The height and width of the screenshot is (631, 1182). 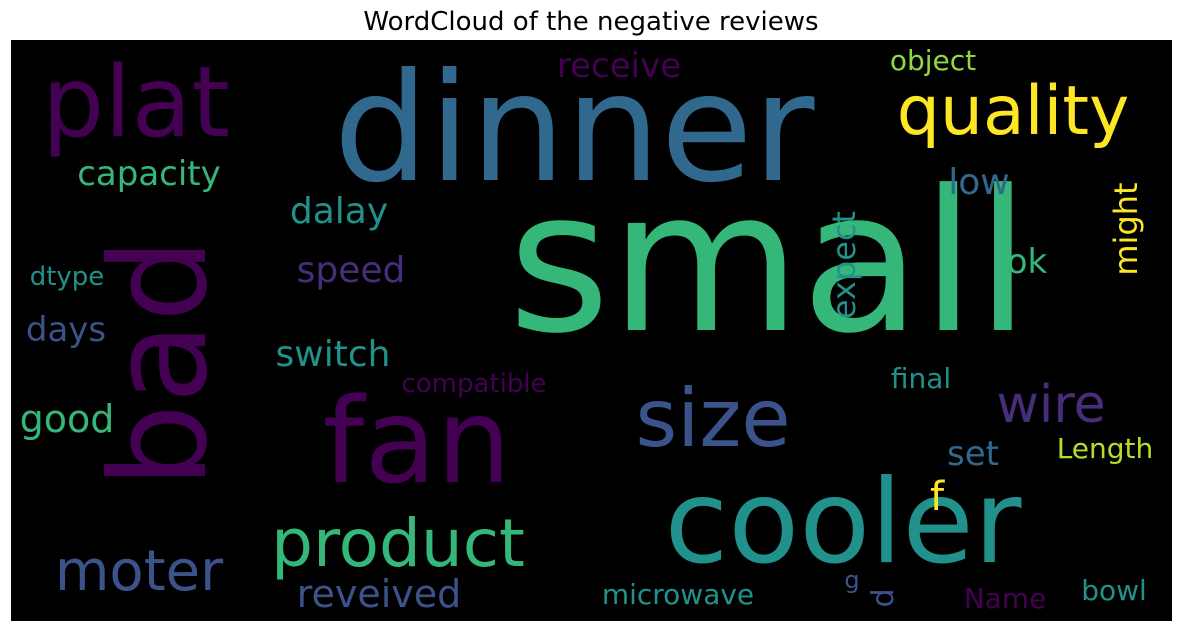 I want to click on word-microwave: microwave, so click(x=678, y=594).